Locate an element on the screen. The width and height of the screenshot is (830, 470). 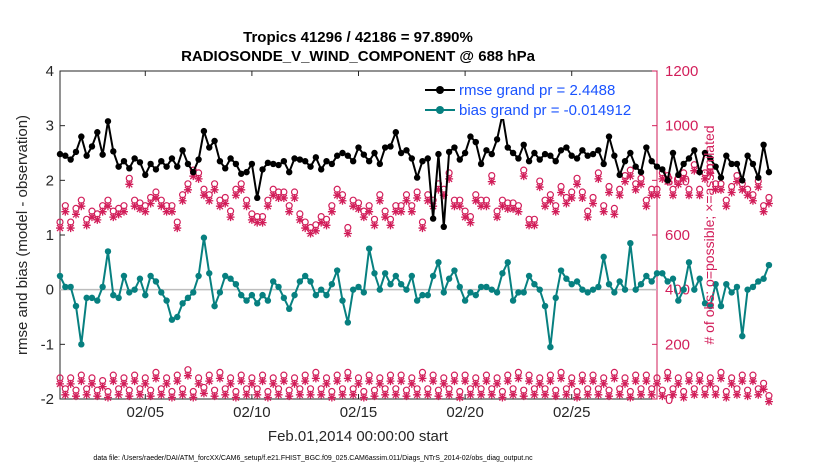
possible-obs-markers is located at coordinates (414, 199).